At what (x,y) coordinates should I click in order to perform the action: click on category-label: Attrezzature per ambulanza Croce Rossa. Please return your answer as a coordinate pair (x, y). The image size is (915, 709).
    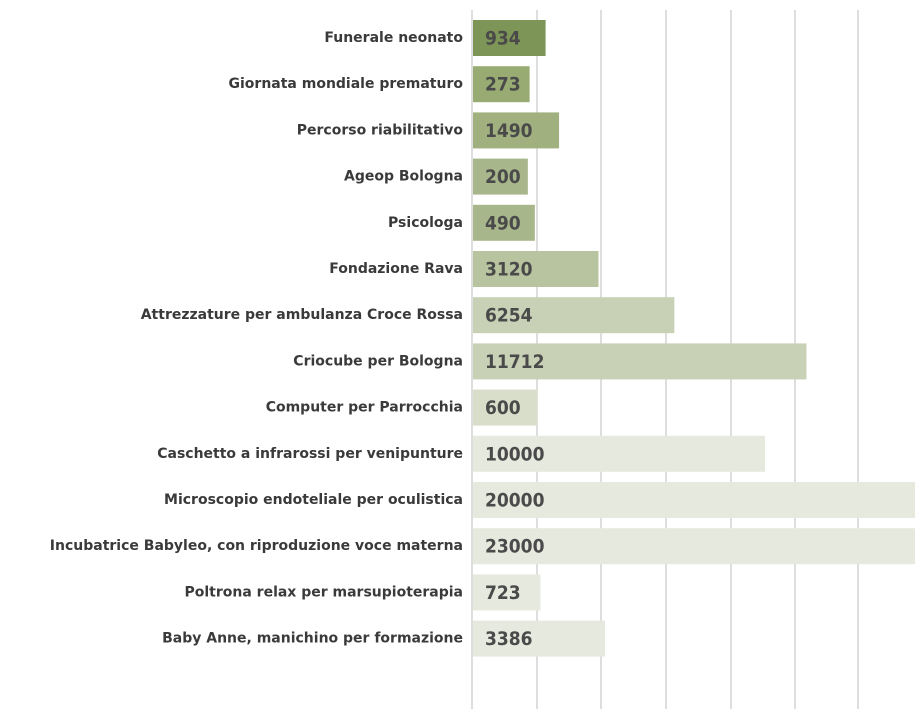
    Looking at the image, I should click on (302, 315).